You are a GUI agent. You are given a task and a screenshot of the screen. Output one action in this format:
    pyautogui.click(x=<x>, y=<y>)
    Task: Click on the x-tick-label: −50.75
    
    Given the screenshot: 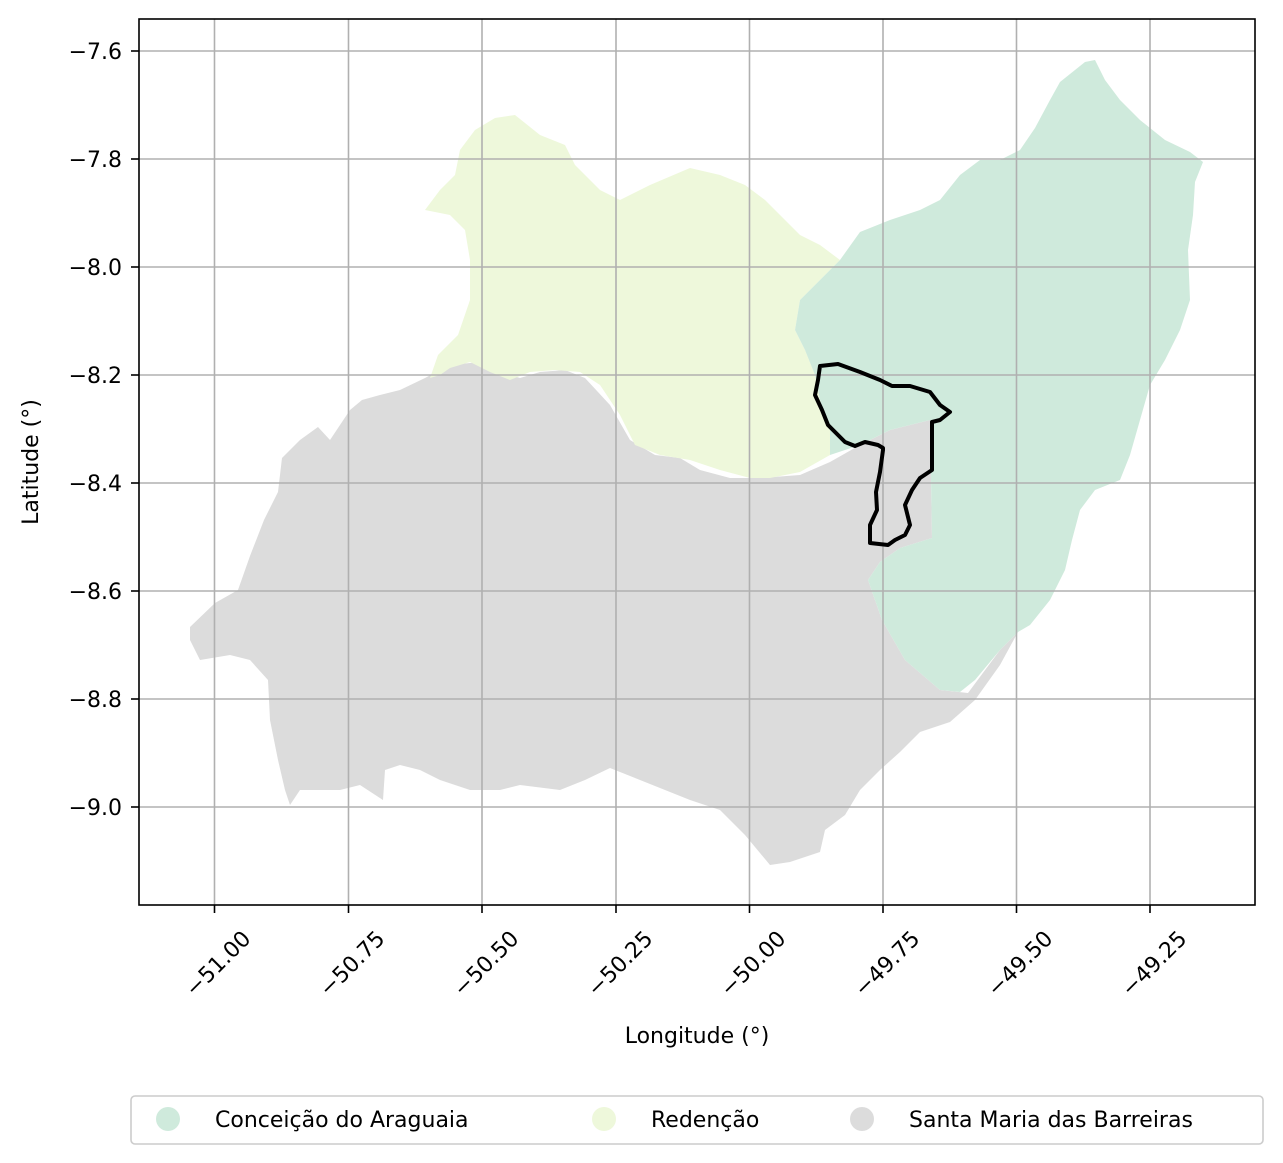 What is the action you would take?
    pyautogui.click(x=352, y=964)
    